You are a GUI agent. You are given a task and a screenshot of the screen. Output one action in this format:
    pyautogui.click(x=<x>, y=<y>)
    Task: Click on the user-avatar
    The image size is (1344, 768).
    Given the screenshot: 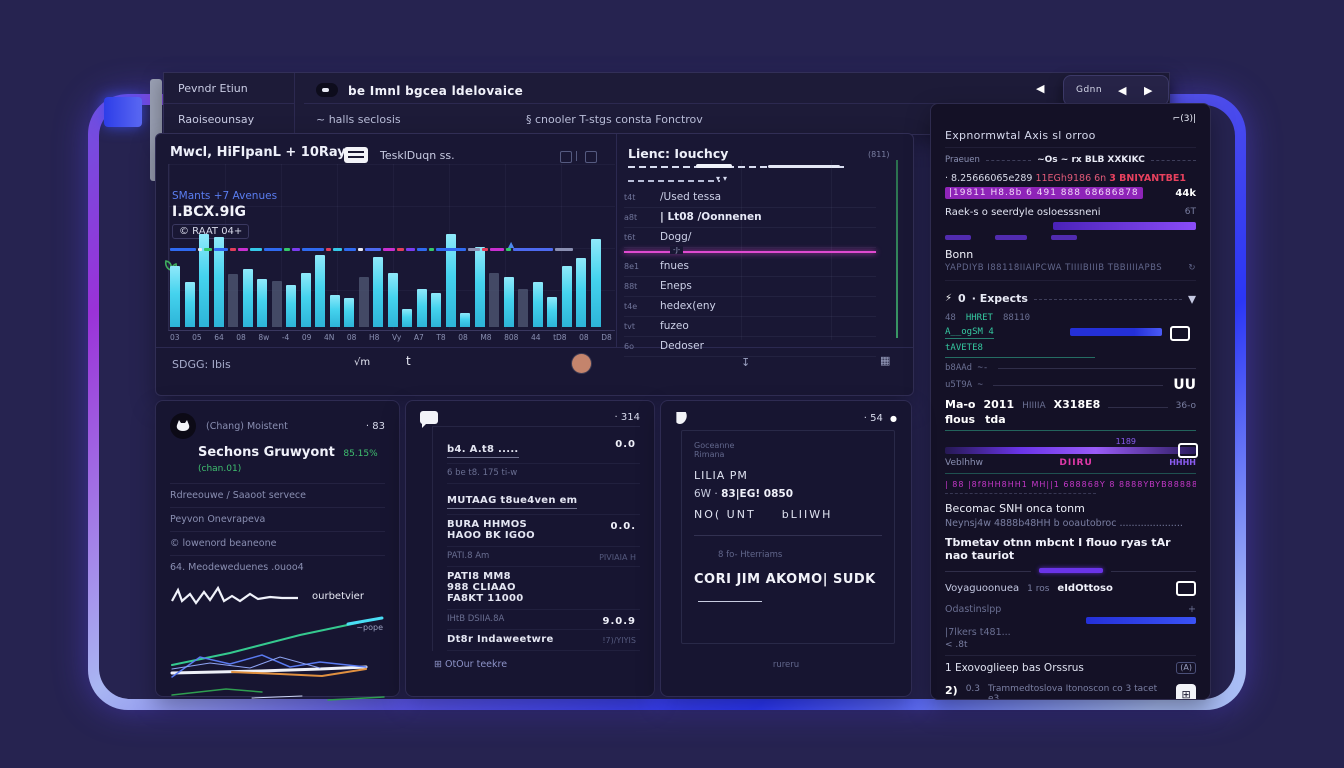 What is the action you would take?
    pyautogui.click(x=581, y=363)
    